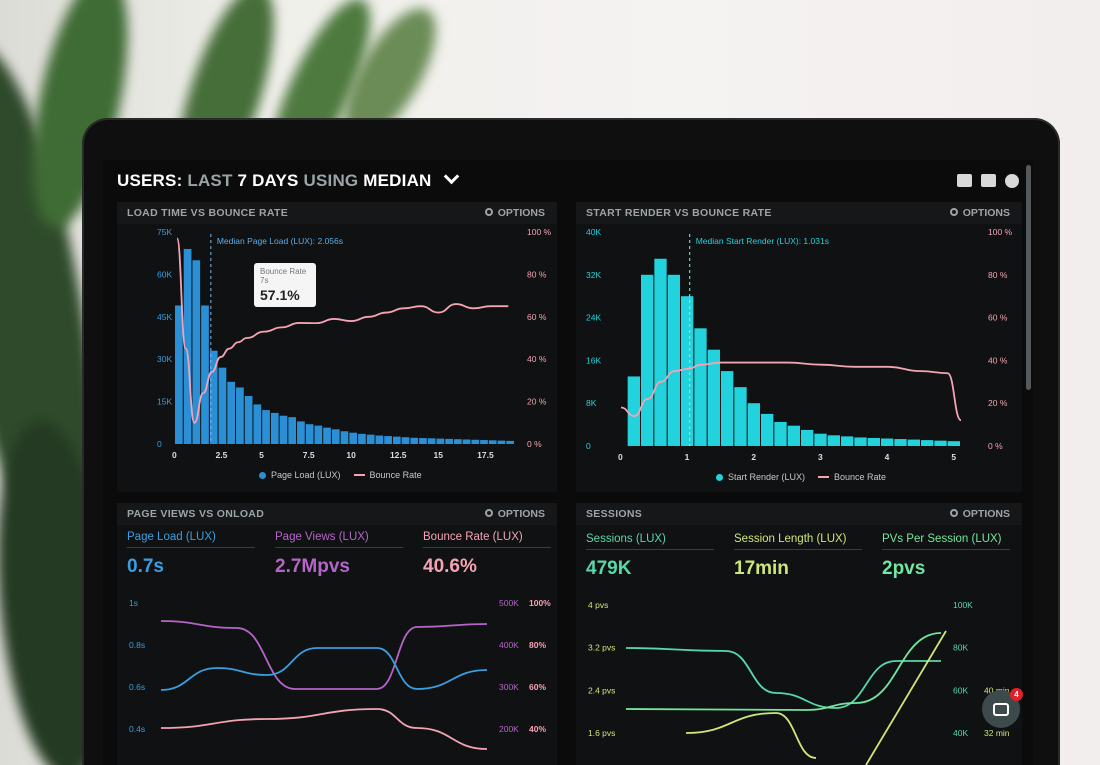  What do you see at coordinates (164, 274) in the screenshot?
I see `y-tick-label: 60K` at bounding box center [164, 274].